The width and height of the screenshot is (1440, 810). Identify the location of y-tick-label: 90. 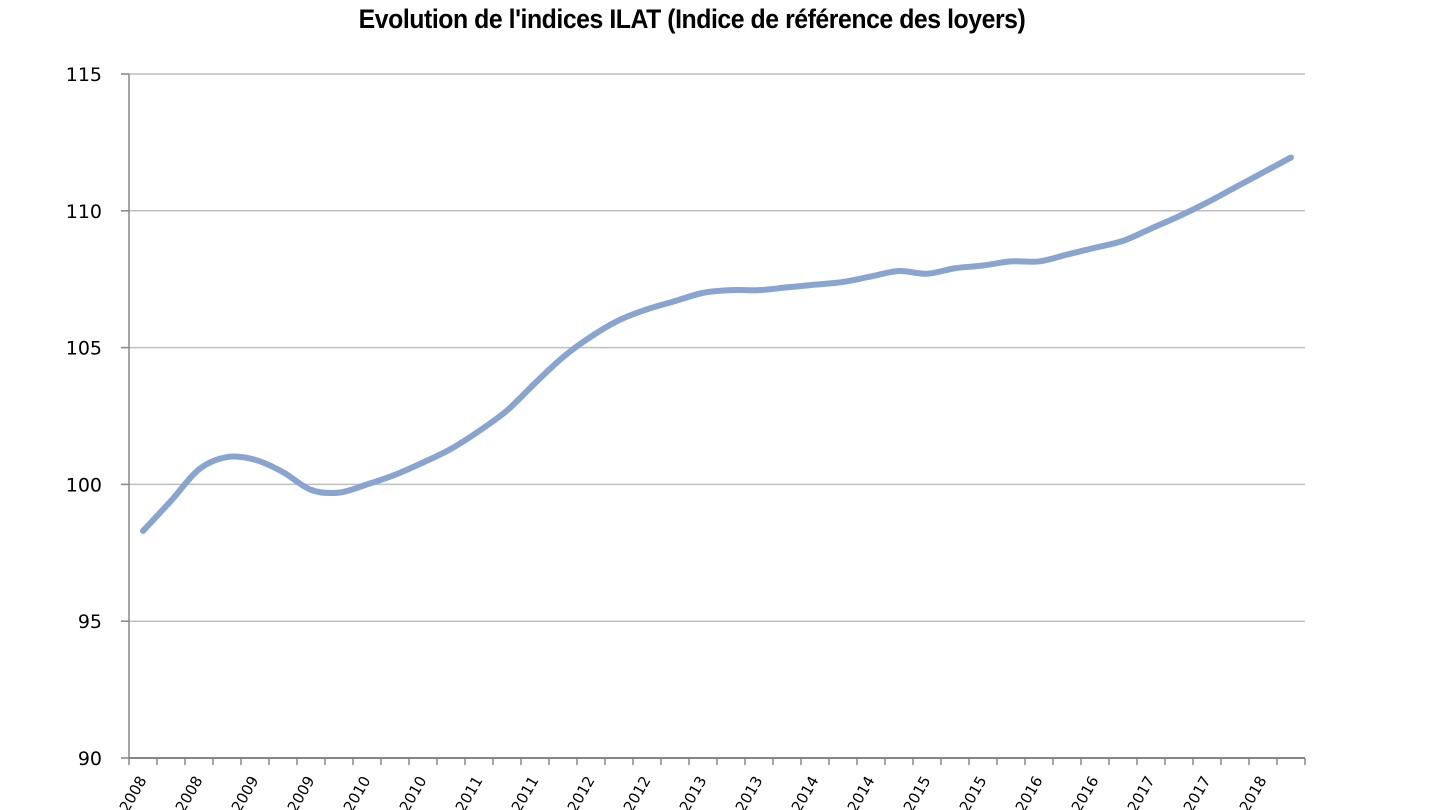
(90, 759).